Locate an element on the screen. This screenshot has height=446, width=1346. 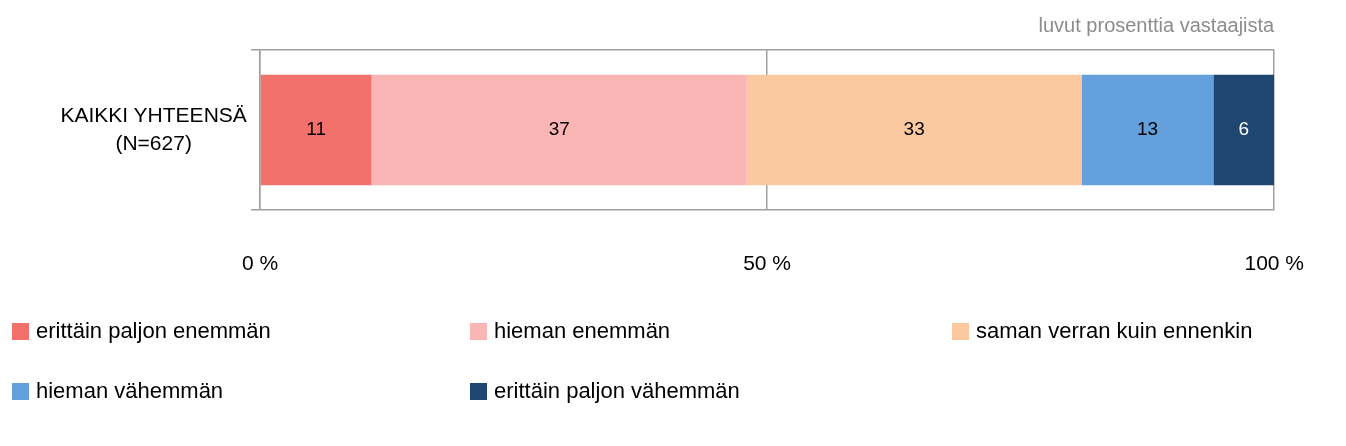
legend-label: saman verran kuin ennenkin is located at coordinates (1114, 331).